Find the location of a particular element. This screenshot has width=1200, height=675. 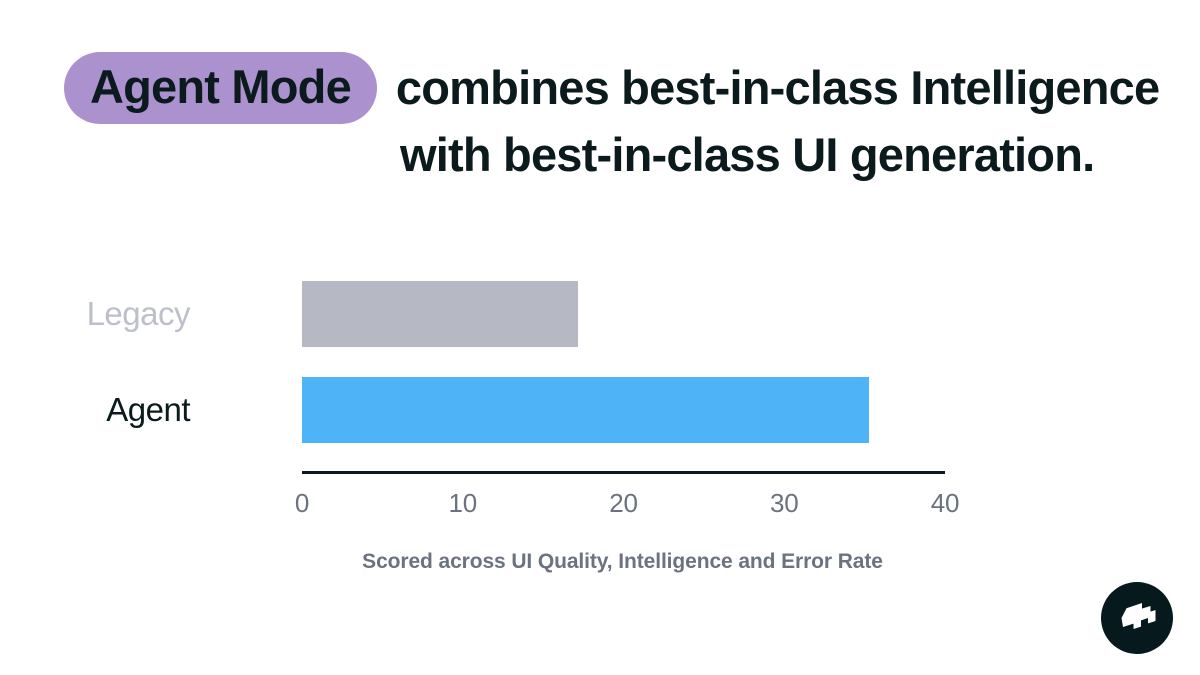

bar-agent is located at coordinates (586, 410).